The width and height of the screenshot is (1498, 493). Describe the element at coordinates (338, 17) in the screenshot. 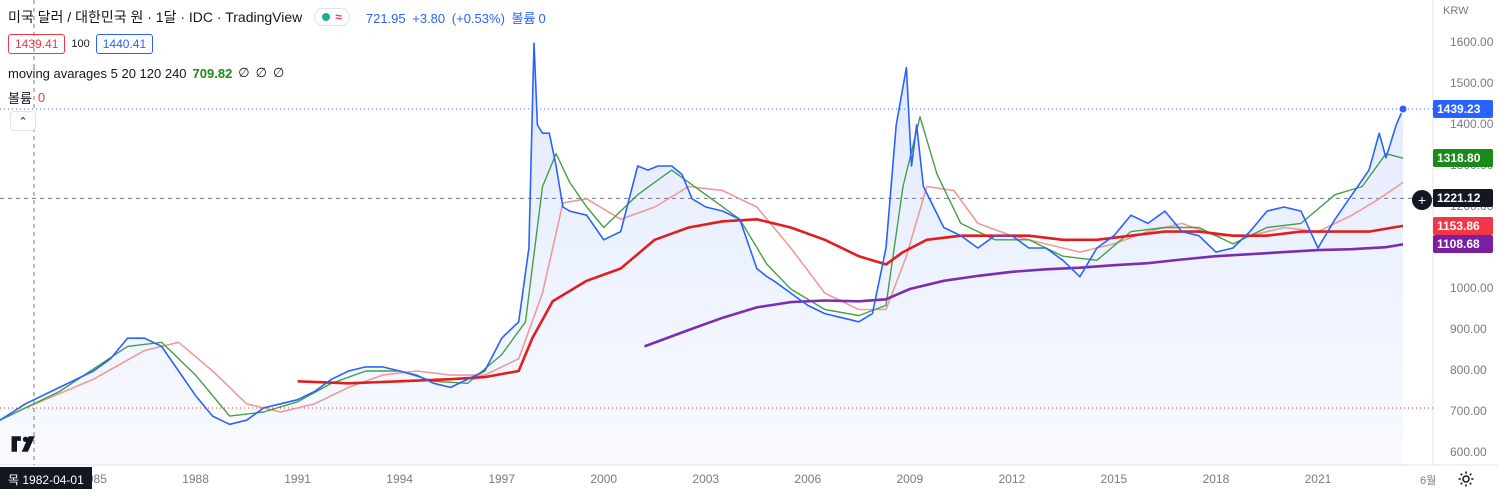

I see `wave-icon: ≈` at that location.